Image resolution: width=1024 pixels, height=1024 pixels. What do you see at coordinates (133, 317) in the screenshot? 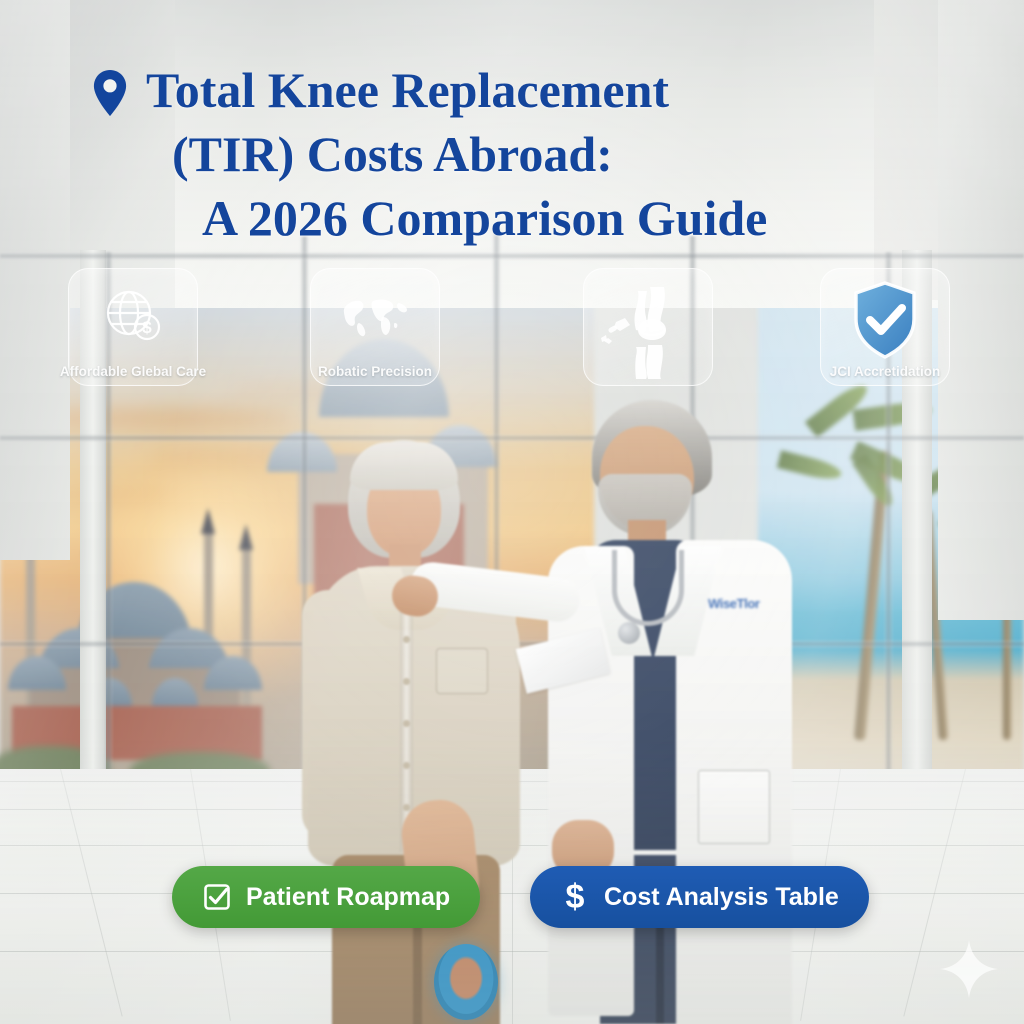
I see `globe-dollar-icon: $` at bounding box center [133, 317].